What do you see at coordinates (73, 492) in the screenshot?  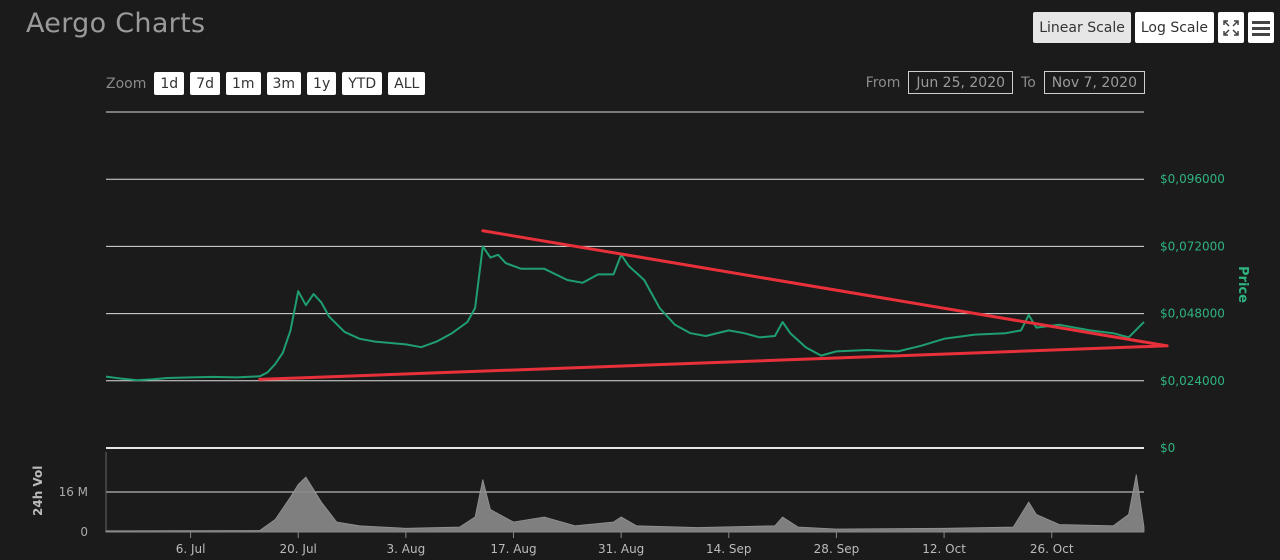 I see `volume-tick-label: 16 M` at bounding box center [73, 492].